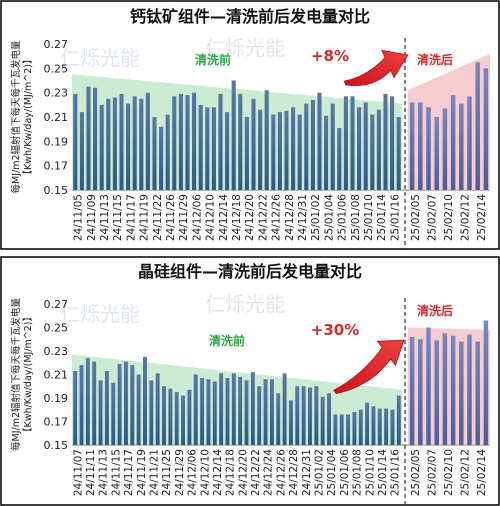  Describe the element at coordinates (433, 217) in the screenshot. I see `x-tick-label: 25/02/07` at that location.